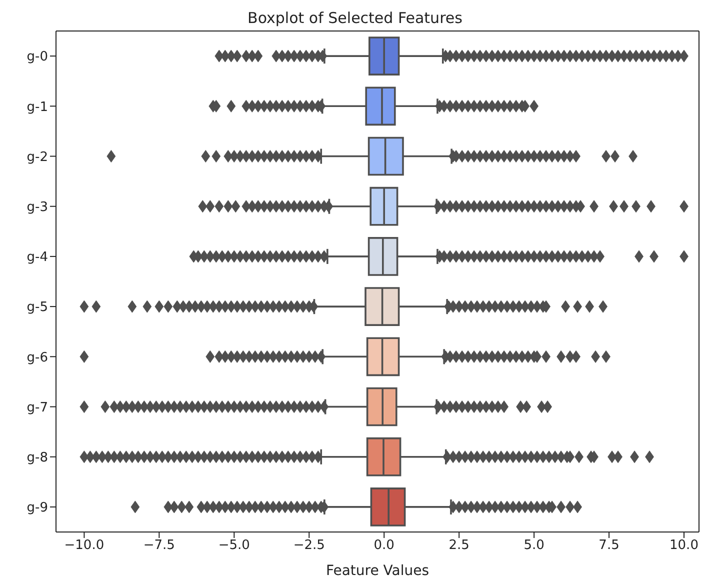 The width and height of the screenshot is (702, 585). I want to click on y-tick-label: g-2, so click(37, 157).